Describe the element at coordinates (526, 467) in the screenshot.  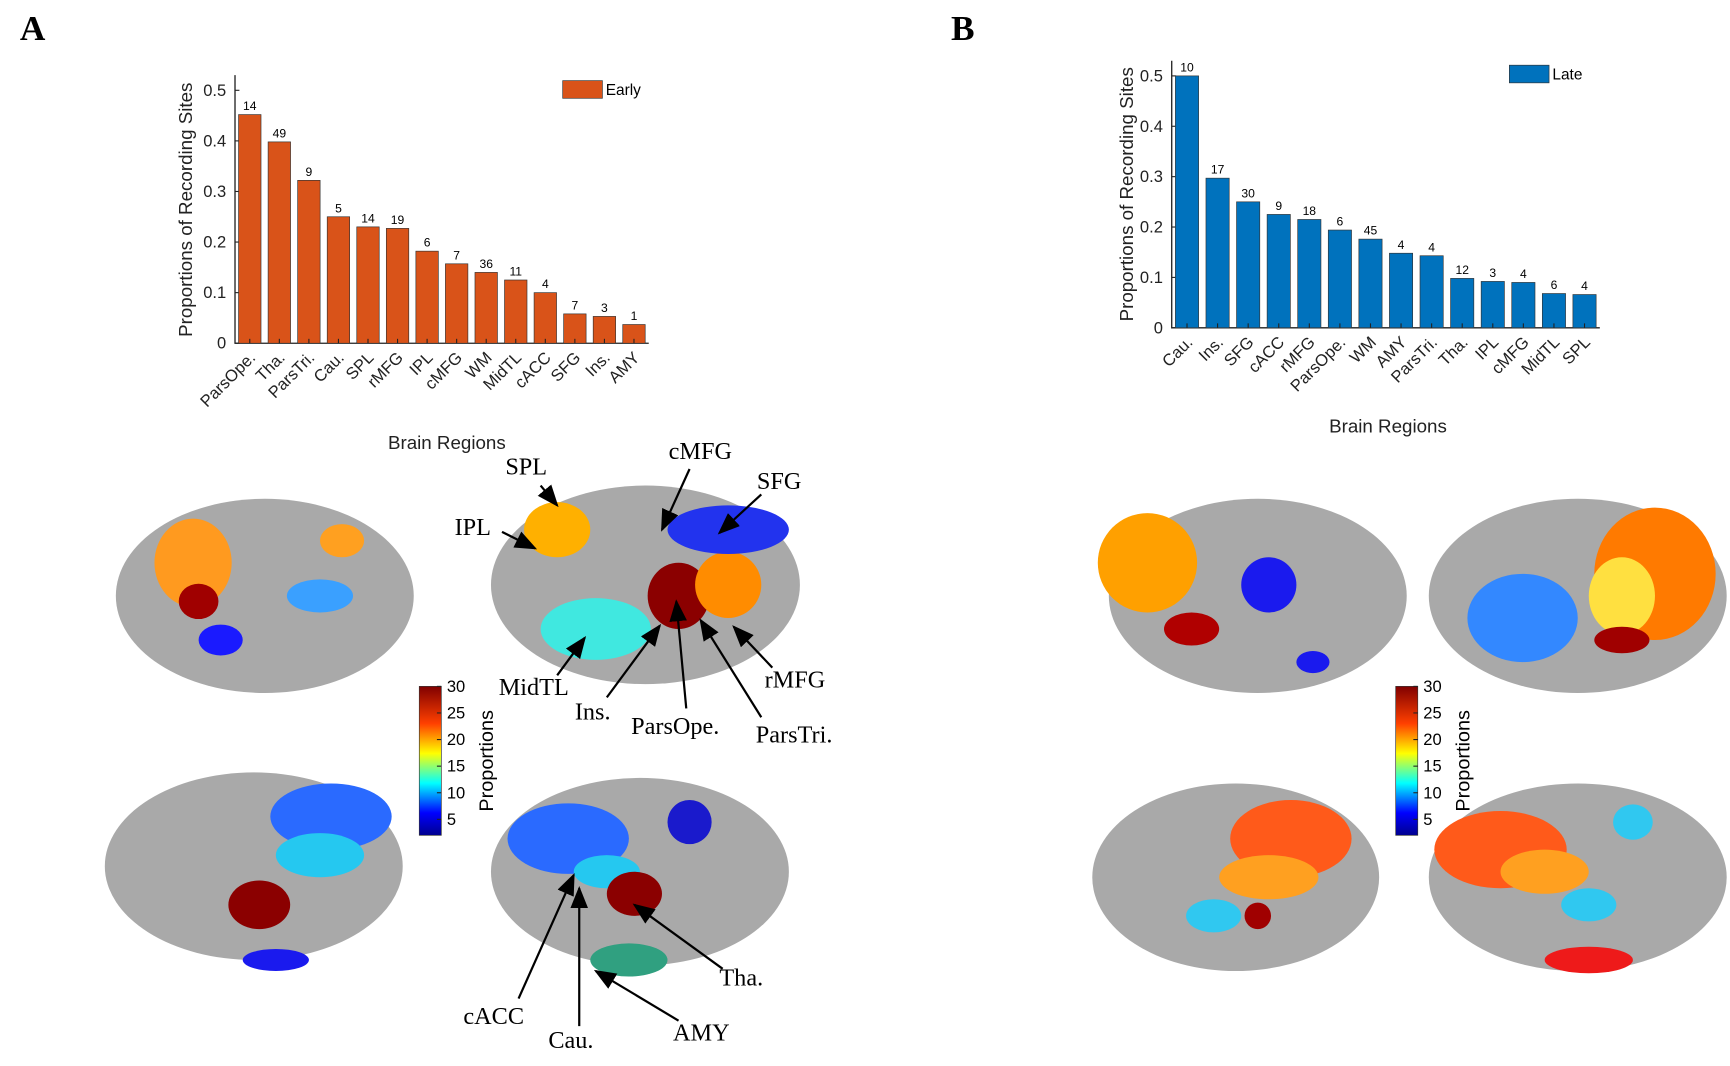
I see `region-label: SPL` at that location.